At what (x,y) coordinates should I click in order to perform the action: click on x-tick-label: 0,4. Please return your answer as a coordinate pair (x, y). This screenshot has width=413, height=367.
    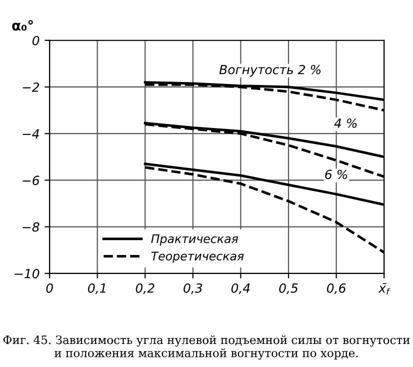
    Looking at the image, I should click on (240, 288).